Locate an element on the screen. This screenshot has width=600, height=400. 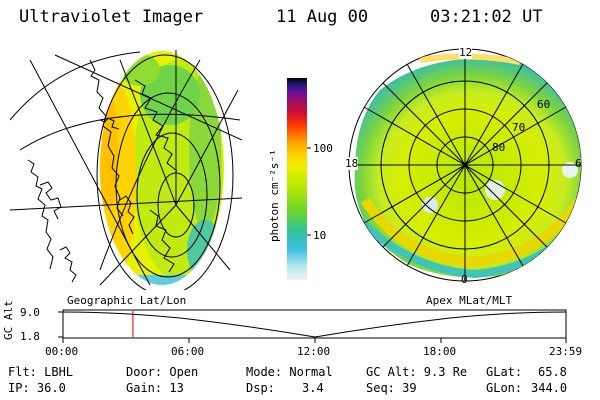
timeline-xtick-0000: 00:00 is located at coordinates (62, 351).